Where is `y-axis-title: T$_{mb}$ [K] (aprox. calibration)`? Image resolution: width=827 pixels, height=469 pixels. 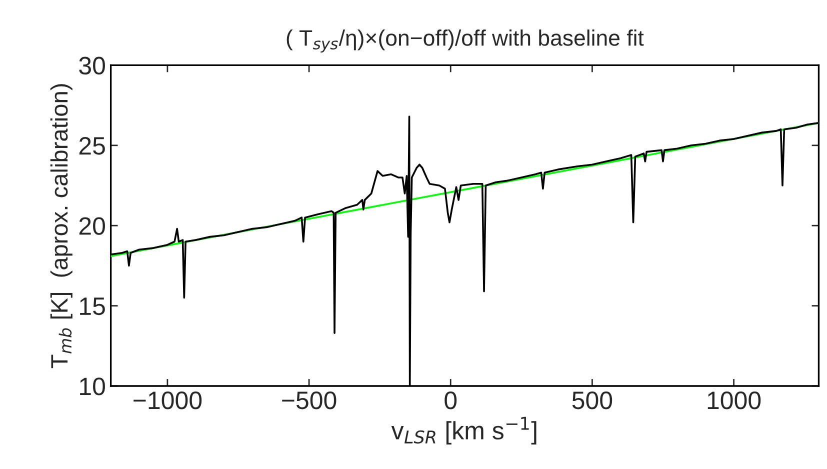
y-axis-title: T$_{mb}$ [K] (aprox. calibration) is located at coordinates (61, 226).